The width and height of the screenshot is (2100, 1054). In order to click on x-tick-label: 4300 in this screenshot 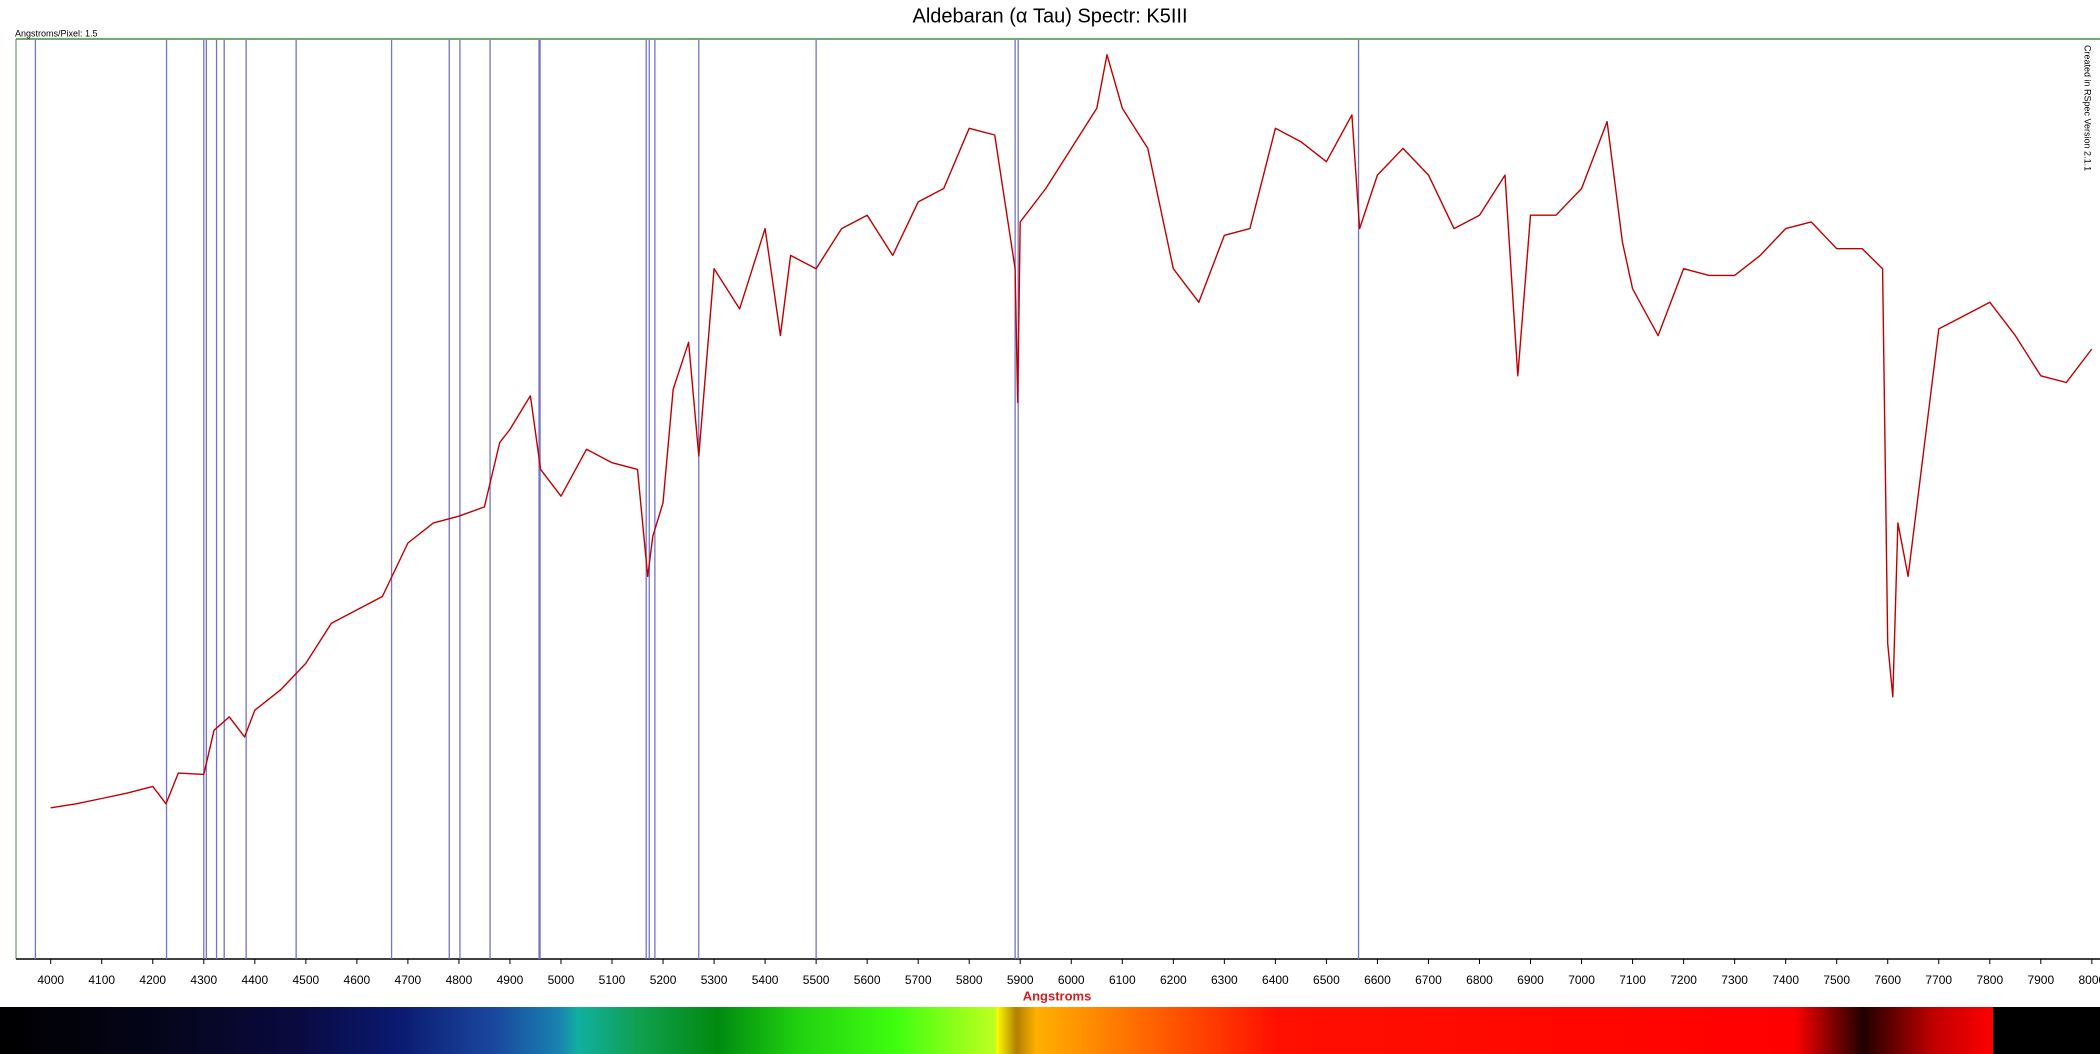, I will do `click(203, 980)`.